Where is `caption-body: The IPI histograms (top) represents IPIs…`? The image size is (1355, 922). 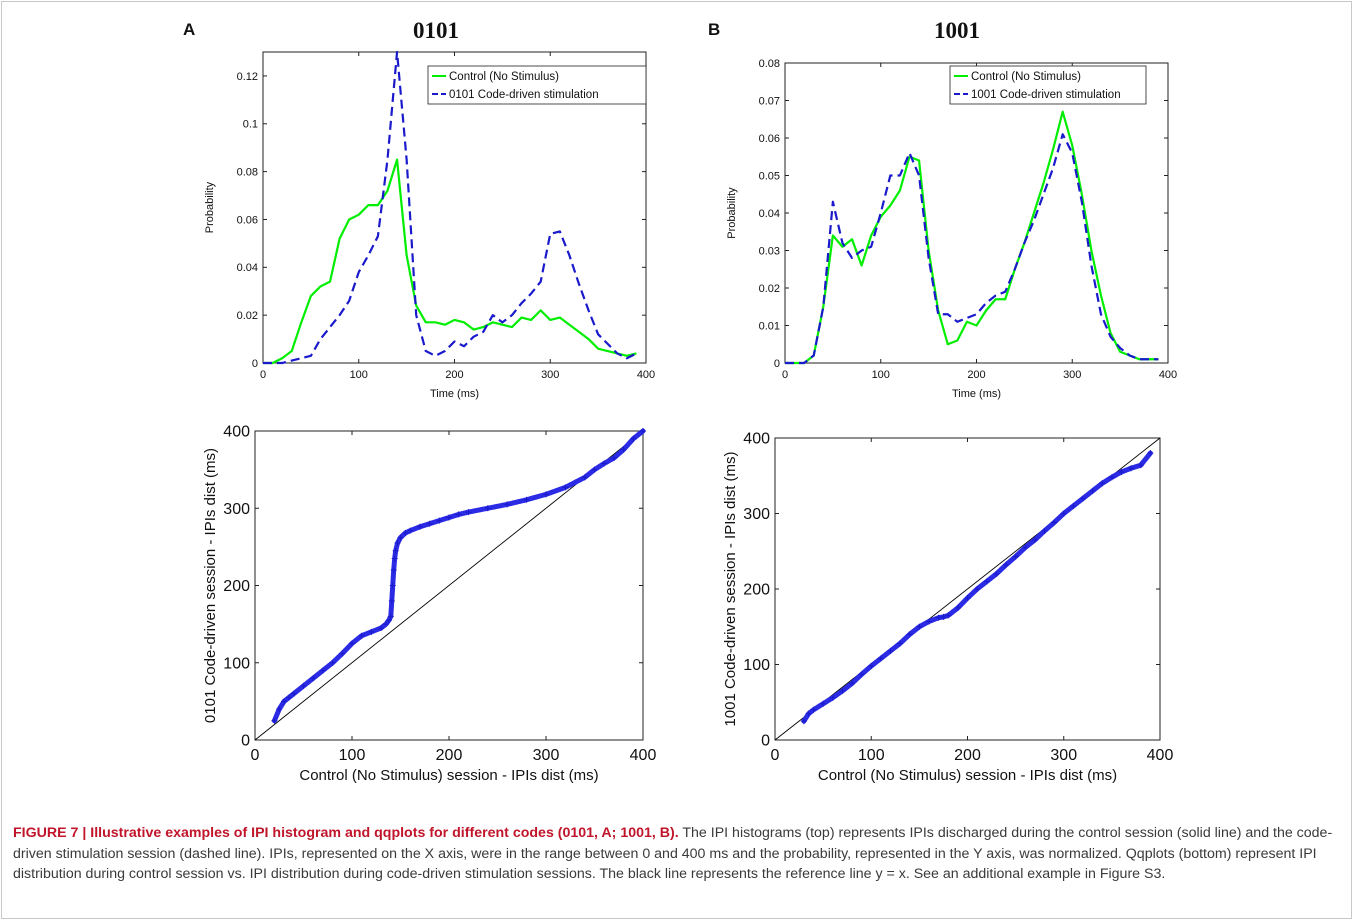 caption-body: The IPI histograms (top) represents IPIs… is located at coordinates (673, 853).